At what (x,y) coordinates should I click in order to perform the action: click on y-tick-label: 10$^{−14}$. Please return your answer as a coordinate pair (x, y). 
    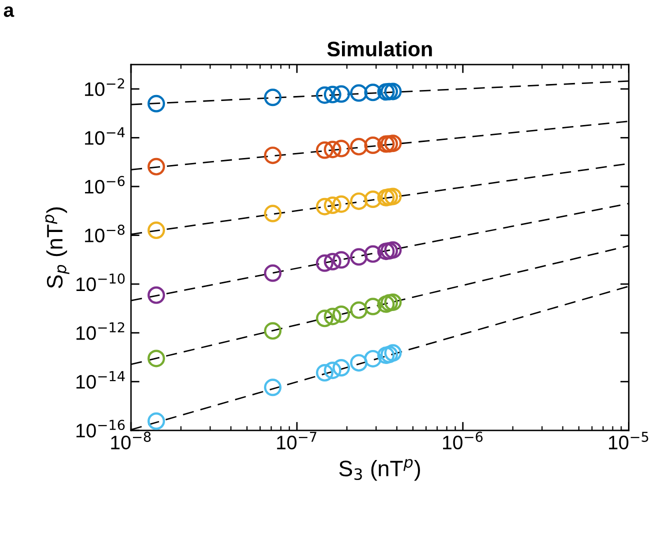
    Looking at the image, I should click on (100, 380).